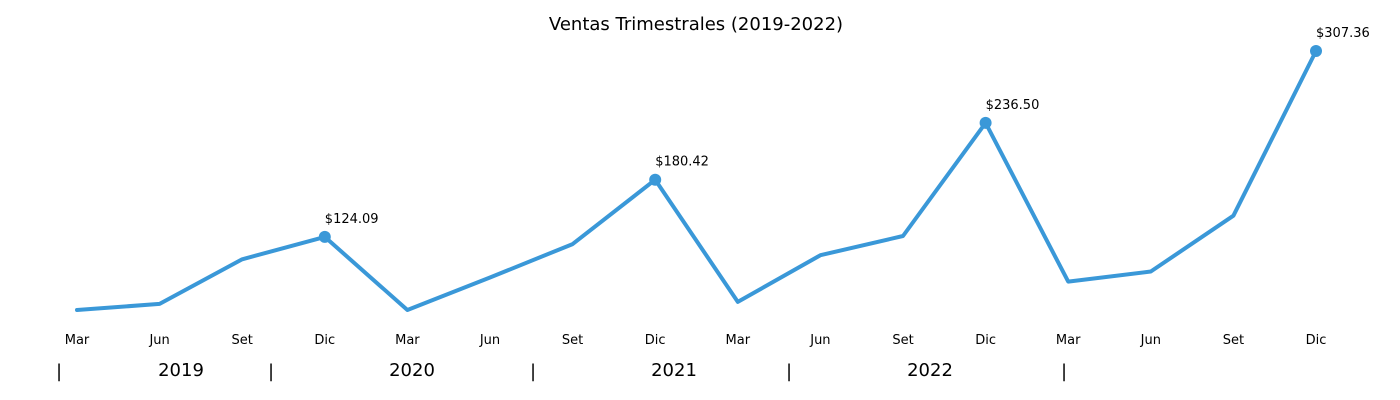  I want to click on year-label: 2022, so click(930, 370).